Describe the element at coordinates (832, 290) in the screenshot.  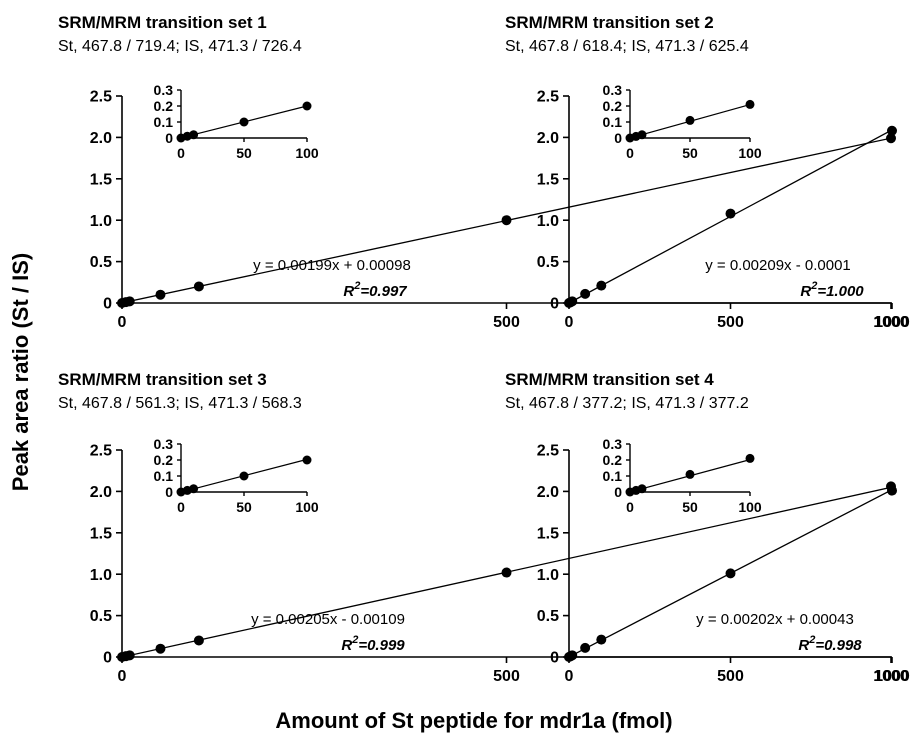
I see `r-squared: R2=1.000` at that location.